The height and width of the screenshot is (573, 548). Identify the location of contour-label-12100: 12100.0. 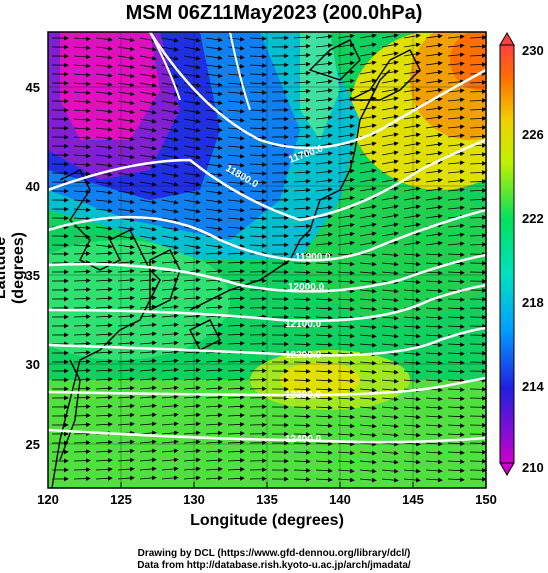
(303, 324).